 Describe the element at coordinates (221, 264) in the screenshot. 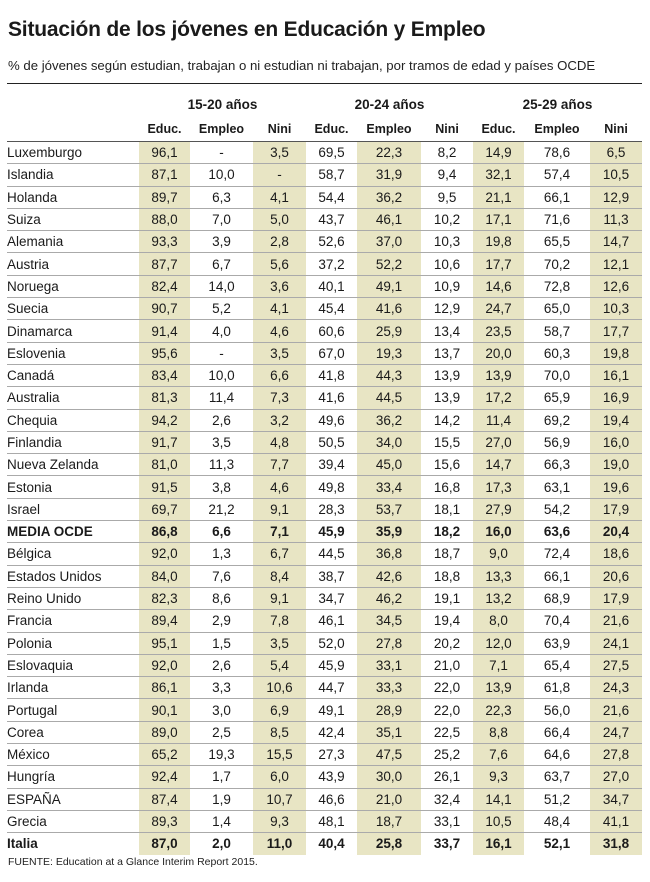

I see `value-cell: 6,7` at that location.